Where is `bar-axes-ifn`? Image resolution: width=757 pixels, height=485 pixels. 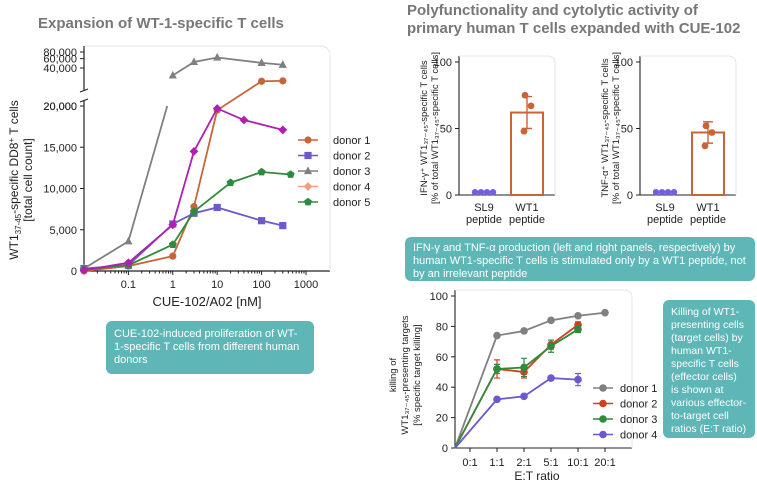 bar-axes-ifn is located at coordinates (506, 126).